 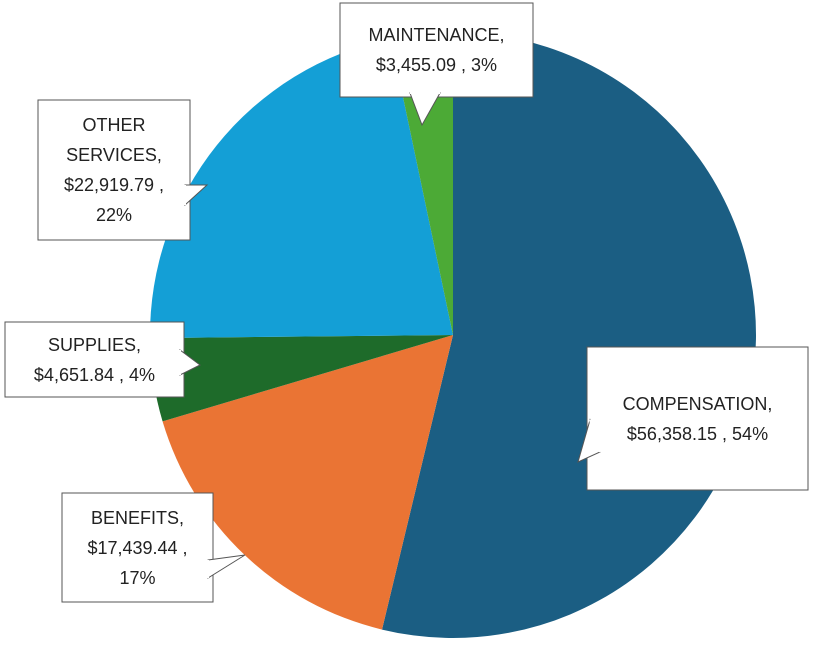 I want to click on value-label: $56,358.15, so click(x=671, y=433).